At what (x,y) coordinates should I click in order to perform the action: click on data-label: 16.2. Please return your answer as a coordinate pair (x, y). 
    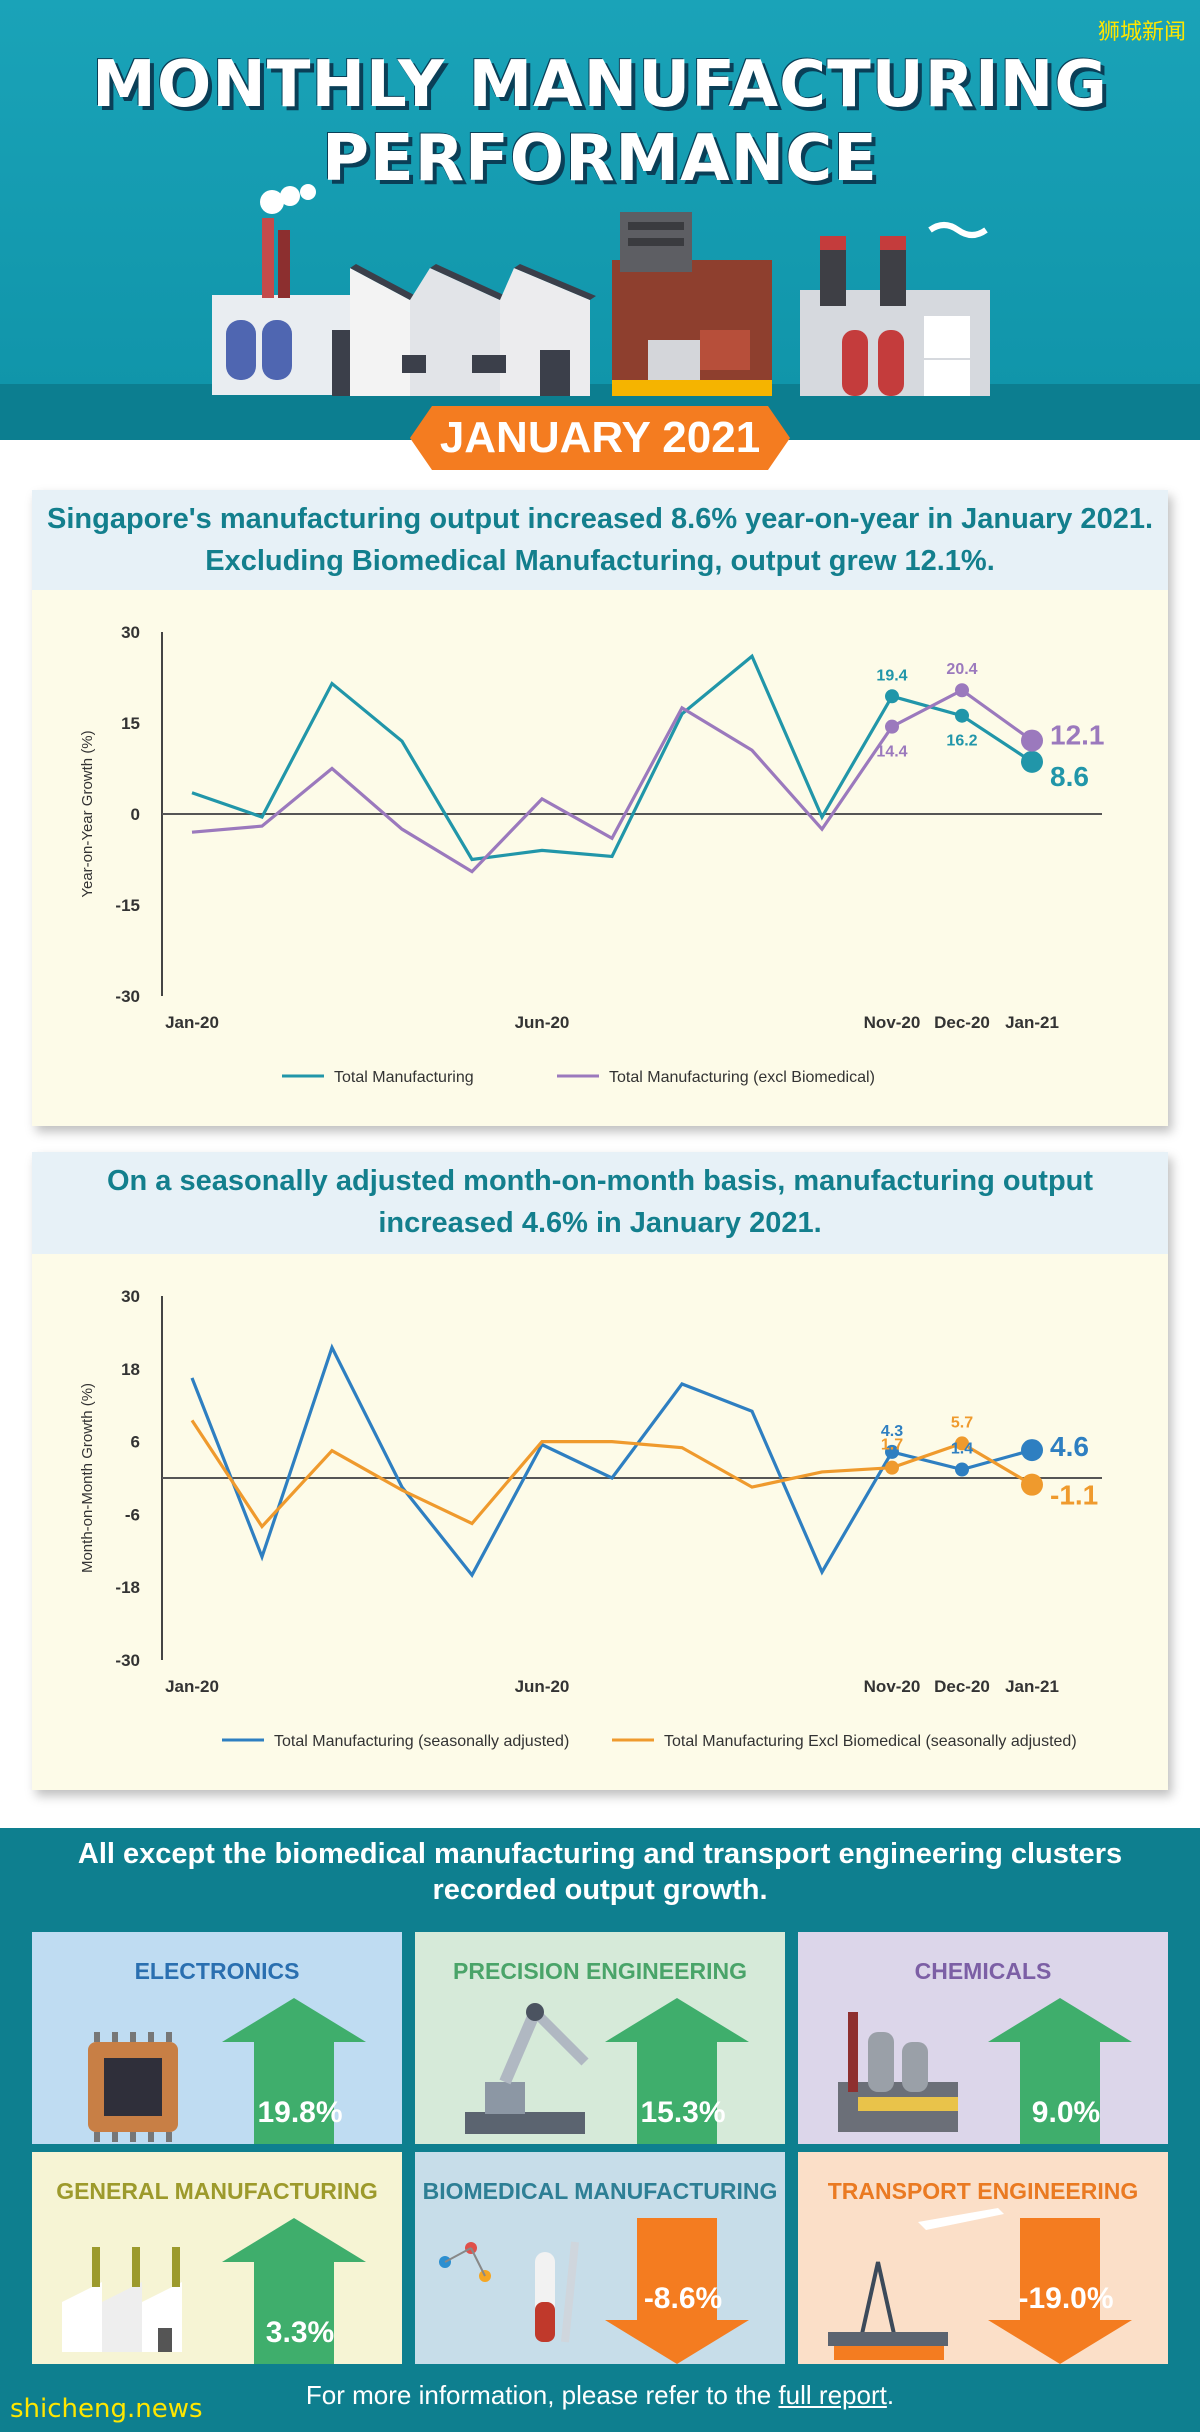
    Looking at the image, I should click on (961, 741).